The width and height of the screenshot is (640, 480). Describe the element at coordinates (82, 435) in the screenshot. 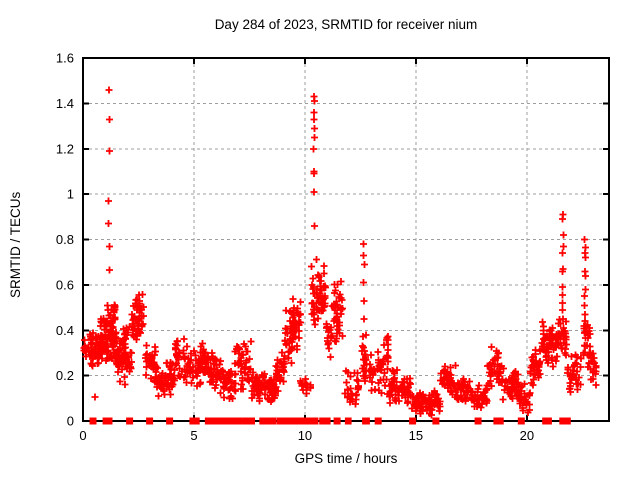

I see `x-tick-label: 0` at that location.